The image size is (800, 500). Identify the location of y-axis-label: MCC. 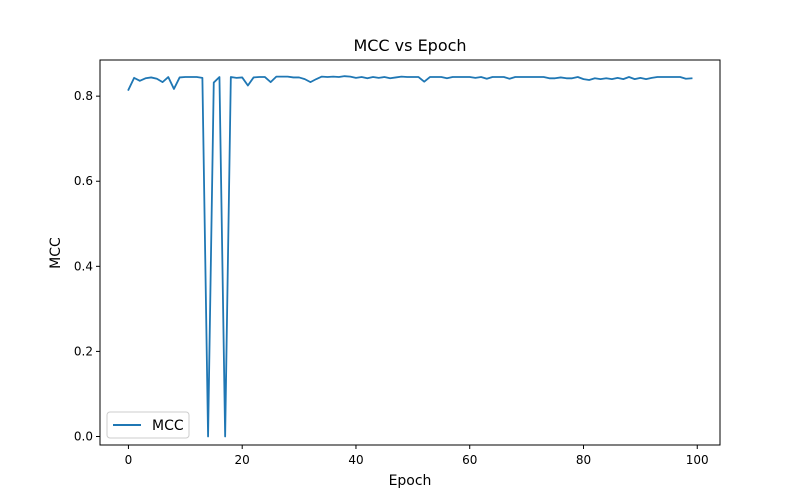
(56, 253).